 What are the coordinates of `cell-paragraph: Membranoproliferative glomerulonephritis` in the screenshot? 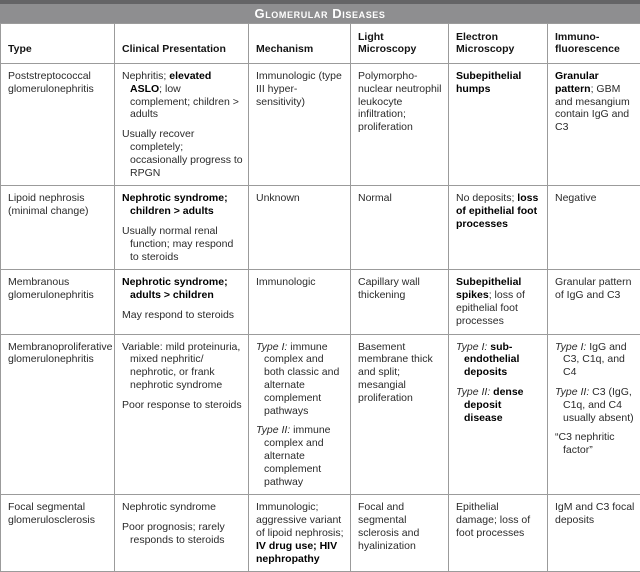 It's located at (58, 354).